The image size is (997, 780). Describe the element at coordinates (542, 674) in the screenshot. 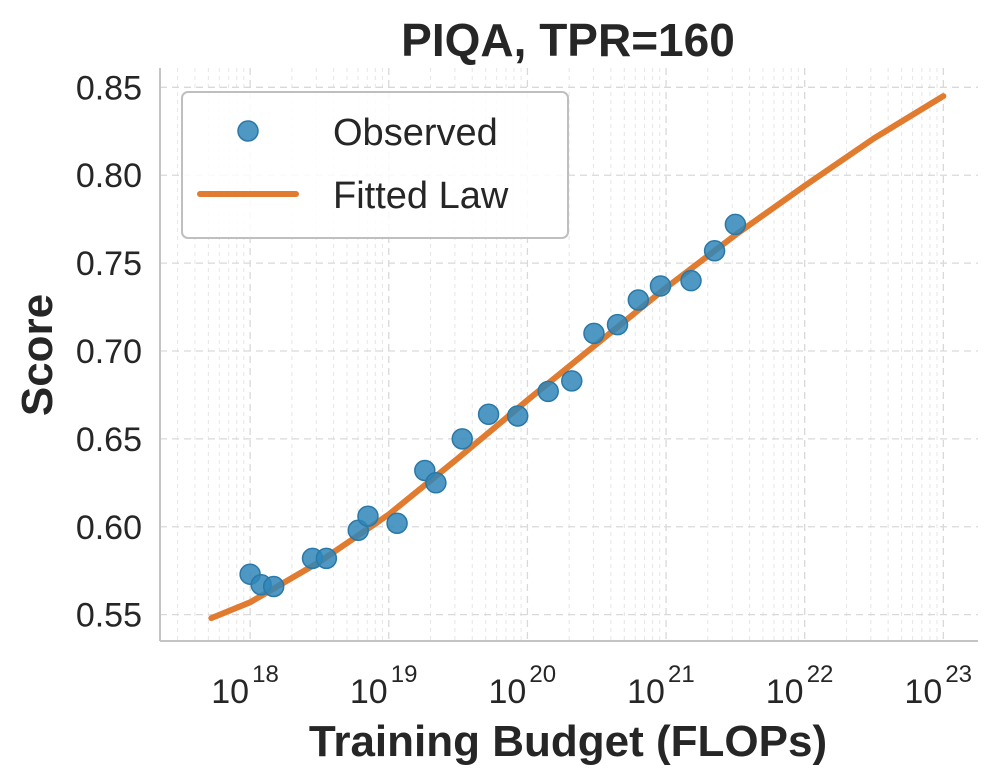

I see `x-tick-exponent: 20` at that location.